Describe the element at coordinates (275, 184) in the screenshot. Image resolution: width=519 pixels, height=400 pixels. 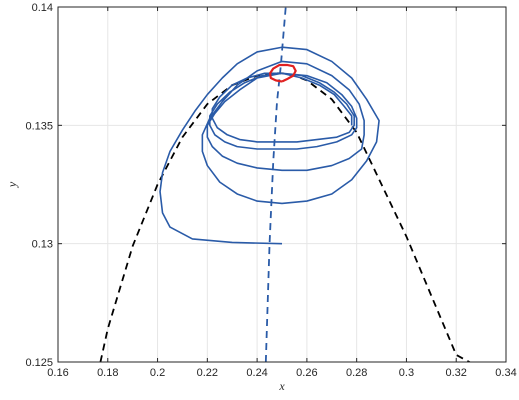
I see `y-nullcline-curve` at that location.